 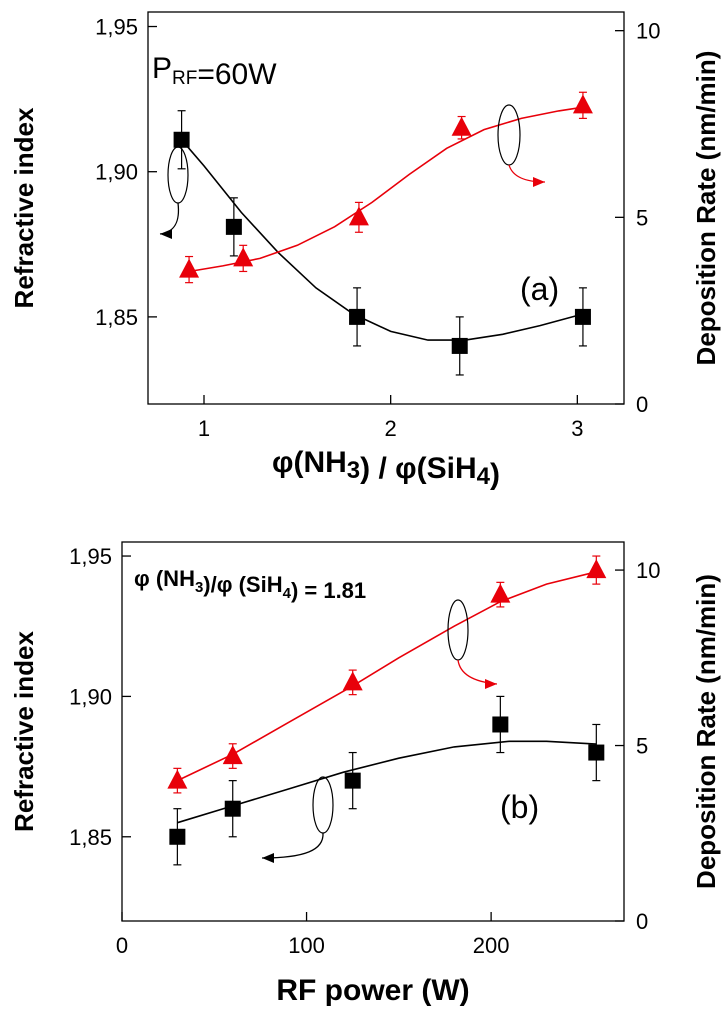 I want to click on x-tick-label: 3, so click(x=577, y=428).